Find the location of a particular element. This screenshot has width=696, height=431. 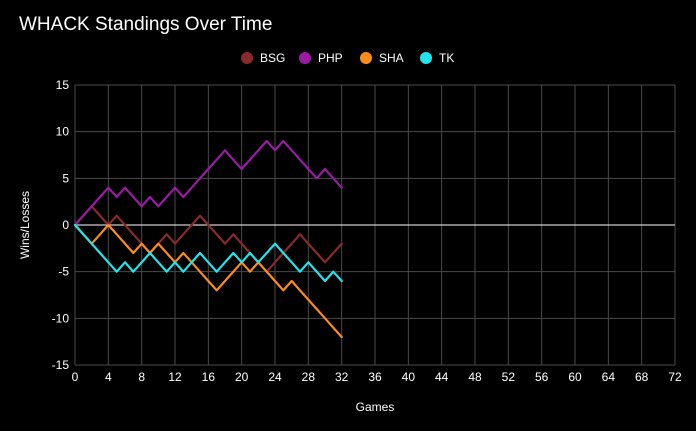

x-tick-label: 4 is located at coordinates (108, 377).